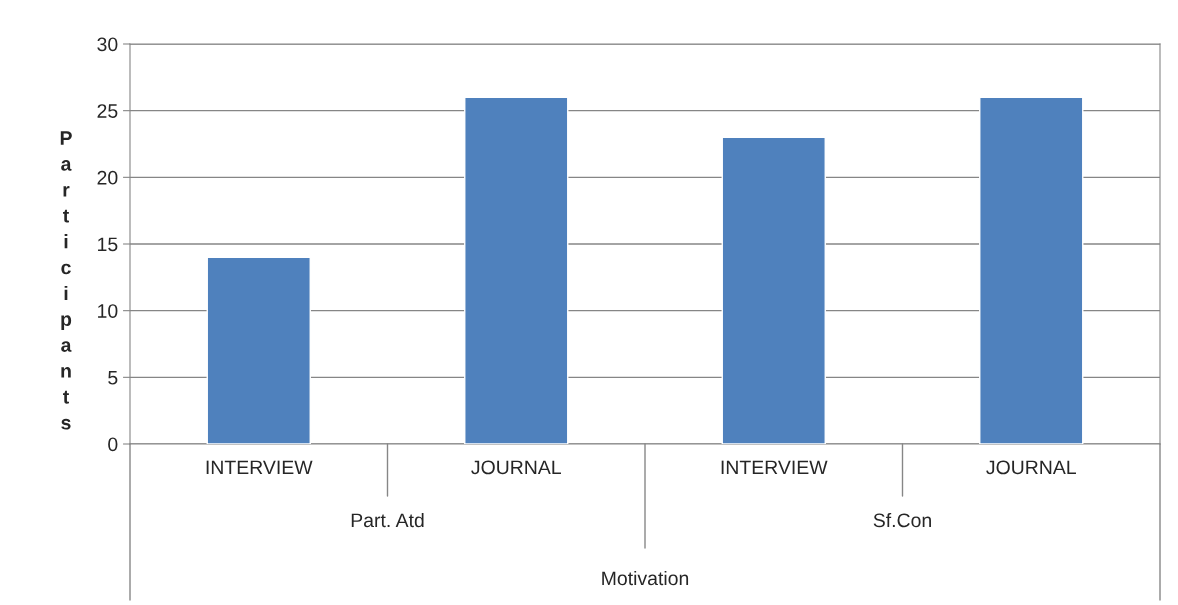 Image resolution: width=1178 pixels, height=605 pixels. What do you see at coordinates (108, 244) in the screenshot?
I see `y-tick-label: 15` at bounding box center [108, 244].